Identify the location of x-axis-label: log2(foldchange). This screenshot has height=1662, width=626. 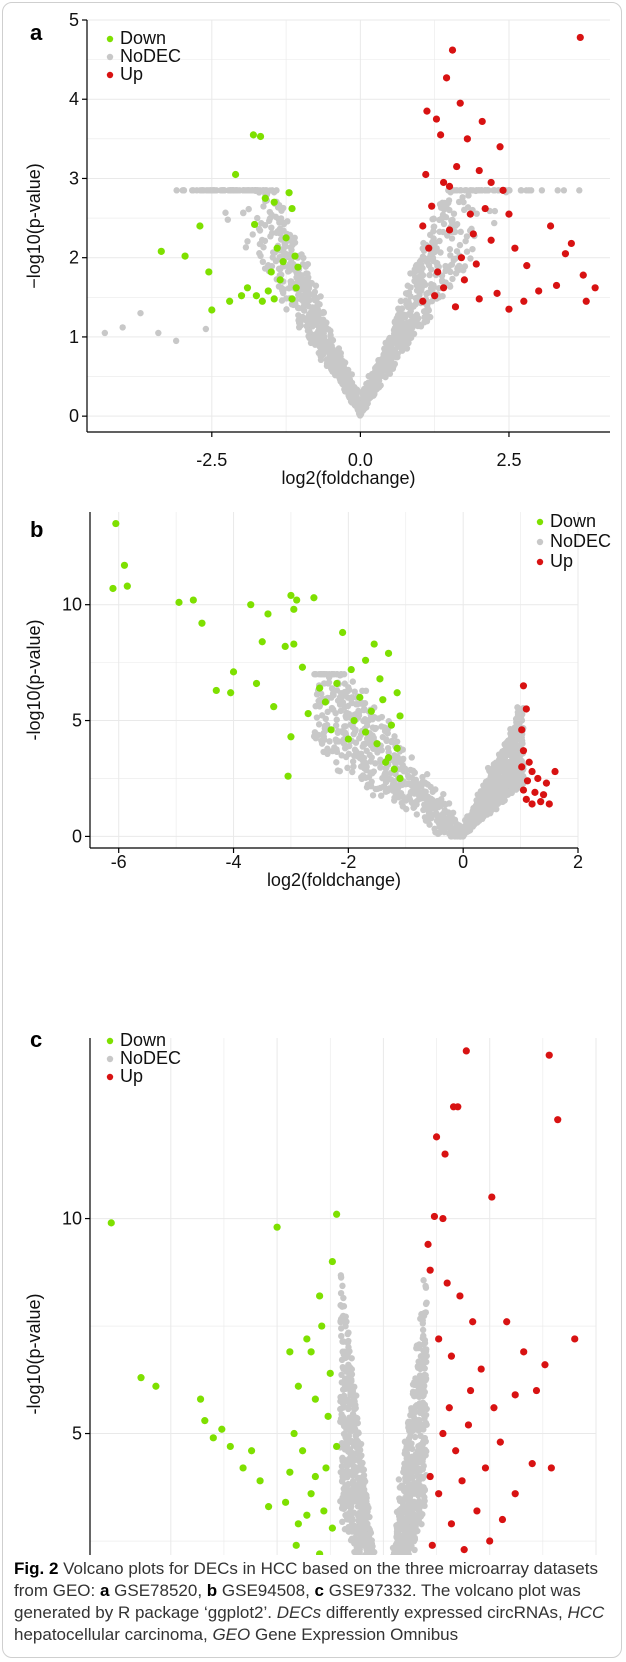
(334, 880).